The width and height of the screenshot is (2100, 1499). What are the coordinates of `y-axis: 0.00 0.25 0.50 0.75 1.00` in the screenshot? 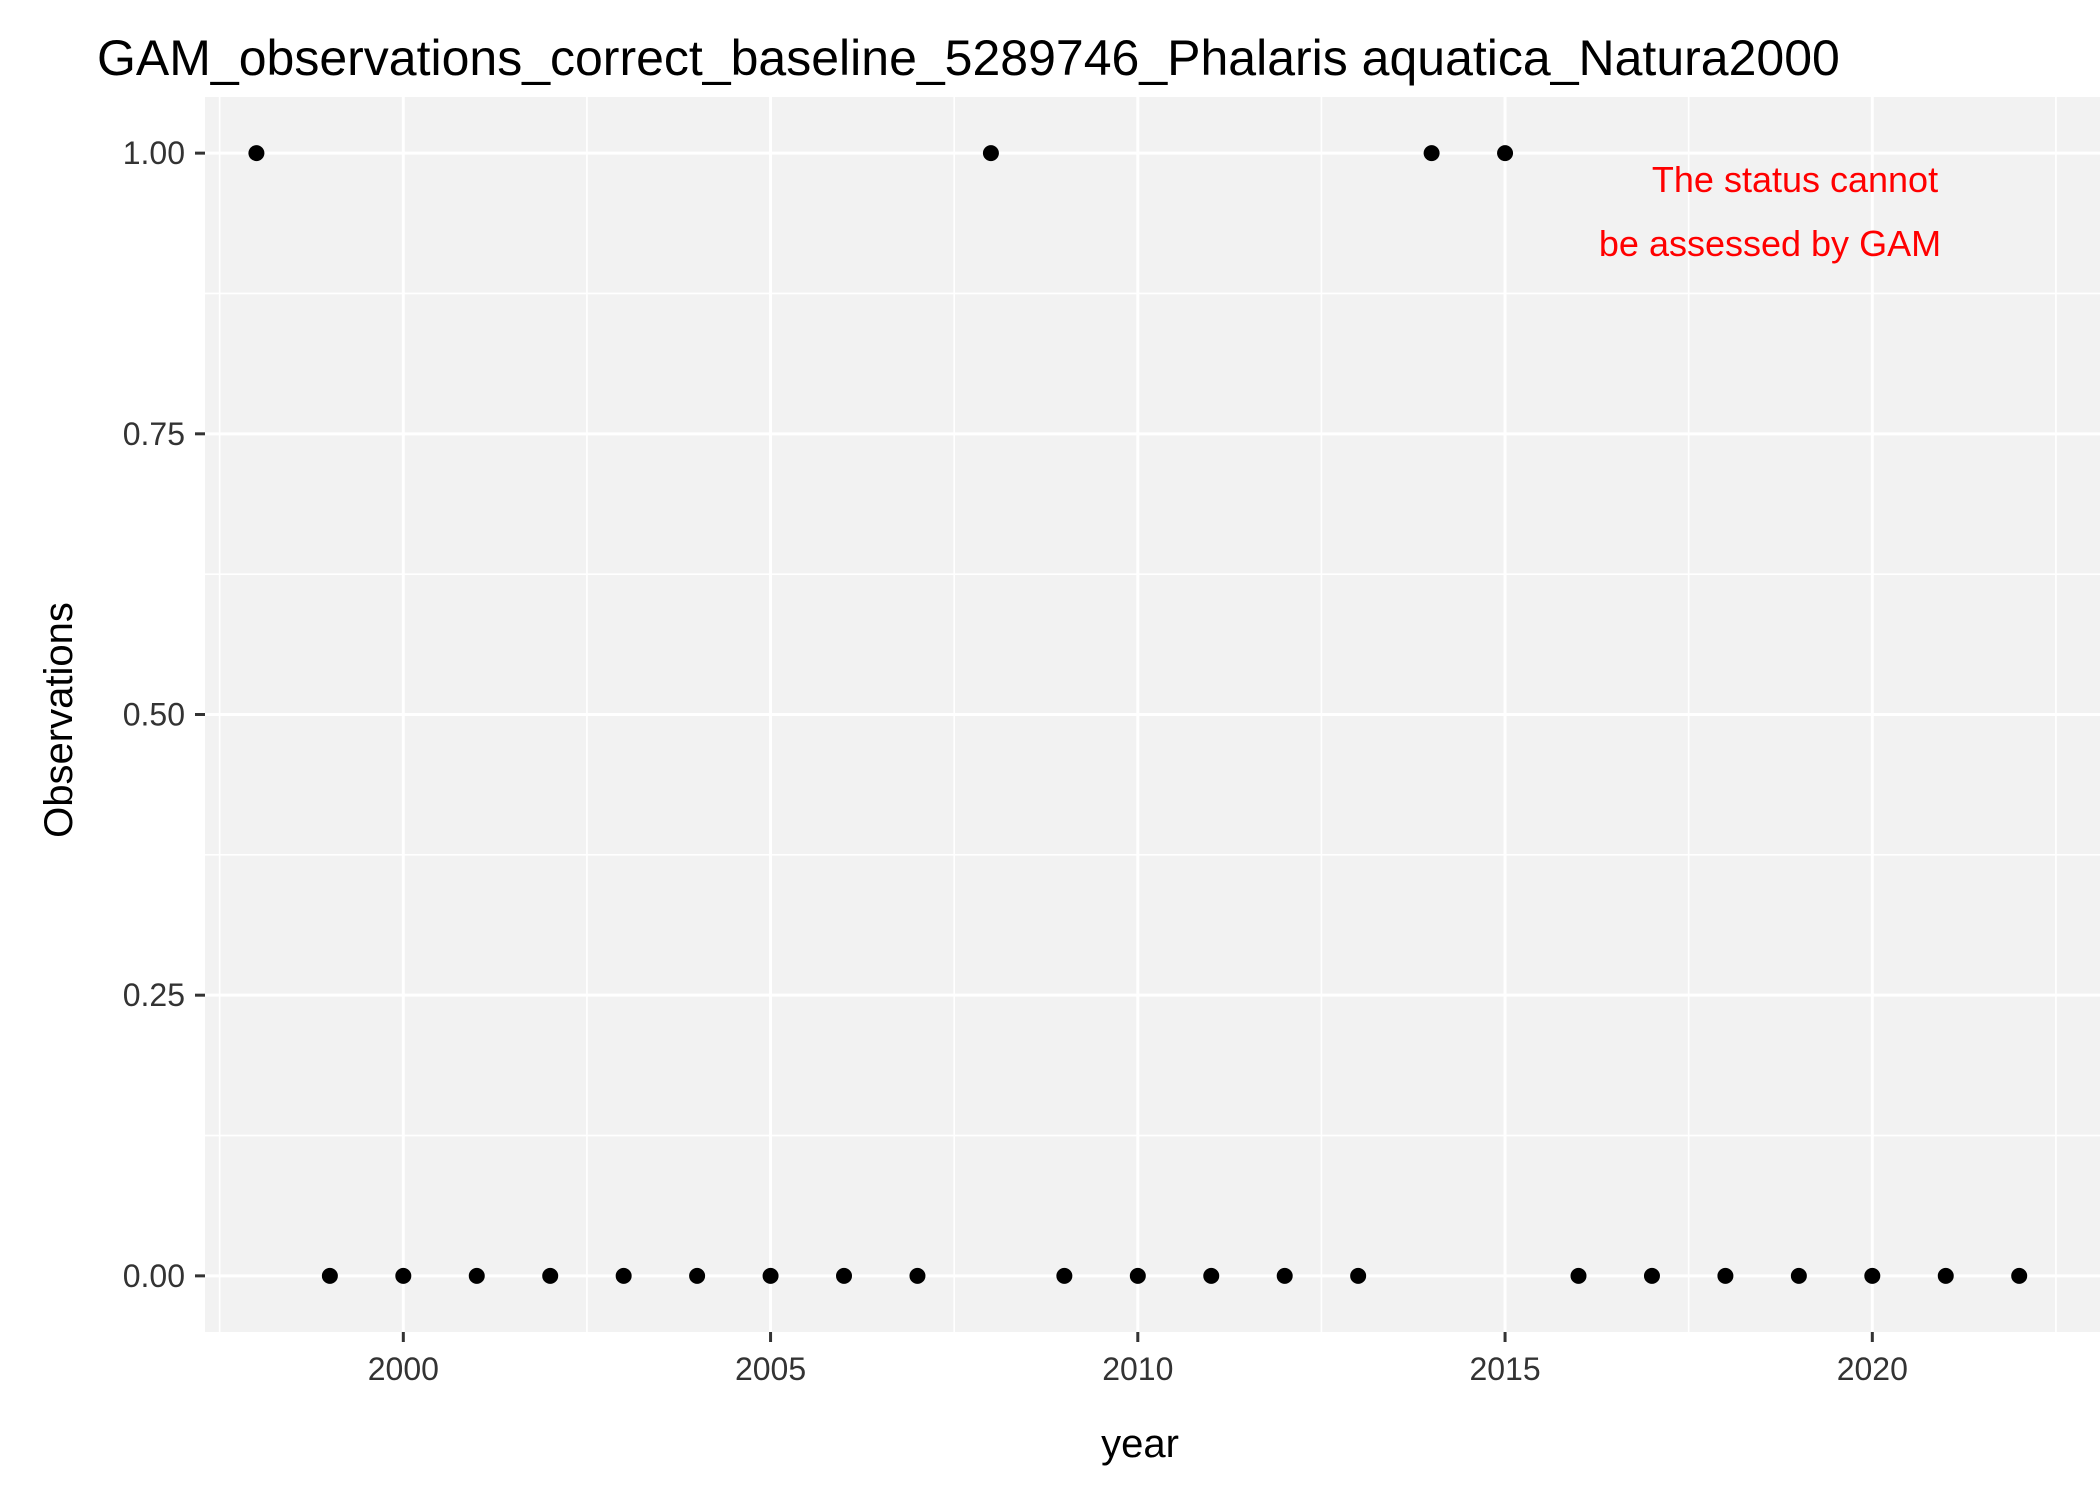 It's located at (164, 714).